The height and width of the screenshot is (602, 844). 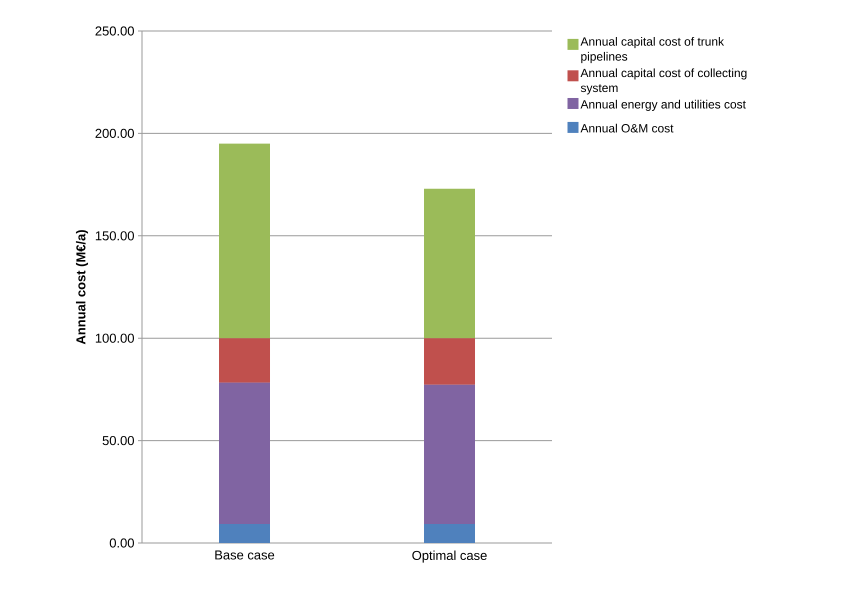 I want to click on y-tick-label: 100.00, so click(x=115, y=338).